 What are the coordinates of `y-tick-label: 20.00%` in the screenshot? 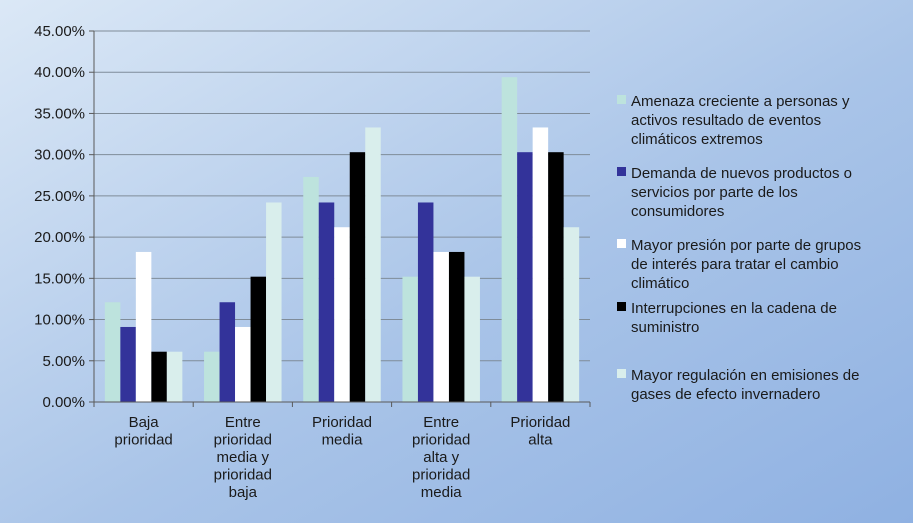 It's located at (59, 237).